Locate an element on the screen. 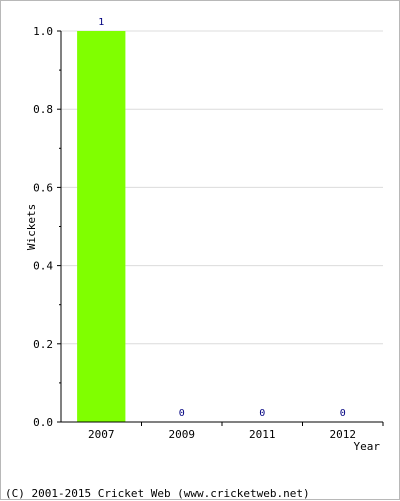  x-tick-label: 2012 is located at coordinates (343, 434).